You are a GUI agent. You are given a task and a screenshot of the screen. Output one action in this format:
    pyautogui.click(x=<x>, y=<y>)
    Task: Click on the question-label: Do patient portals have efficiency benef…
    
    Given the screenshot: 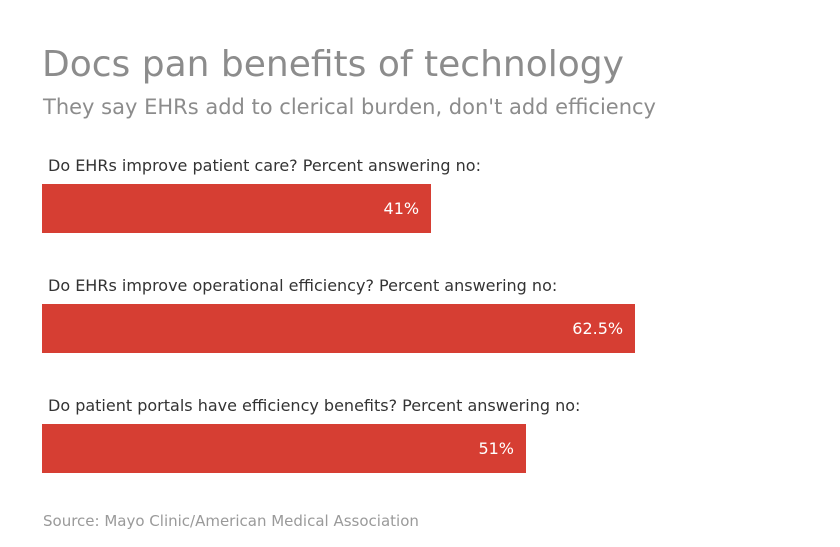 What is the action you would take?
    pyautogui.click(x=314, y=405)
    